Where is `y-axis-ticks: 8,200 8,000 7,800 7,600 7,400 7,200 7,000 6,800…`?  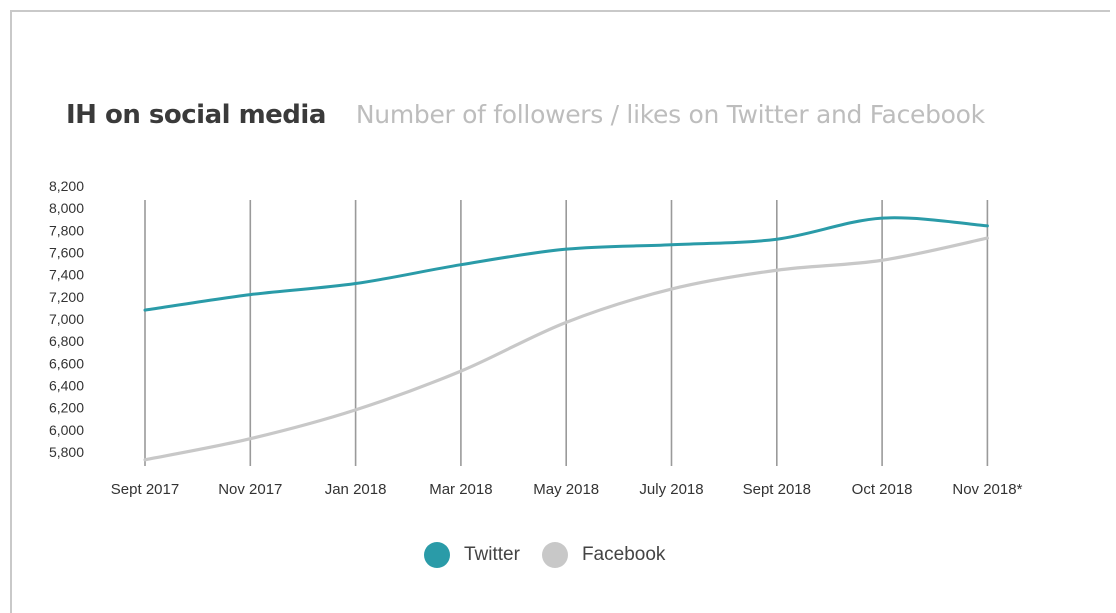
y-axis-ticks: 8,200 8,000 7,800 7,600 7,400 7,200 7,000 6,800… is located at coordinates (66, 319).